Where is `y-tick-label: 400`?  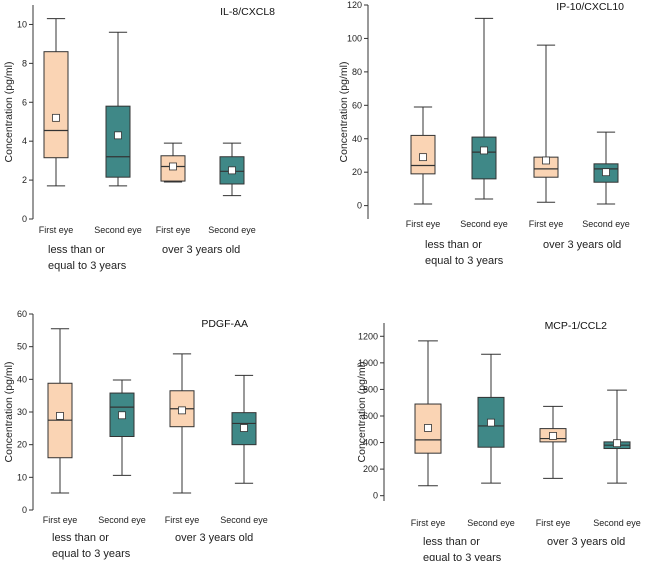
y-tick-label: 400 is located at coordinates (370, 443).